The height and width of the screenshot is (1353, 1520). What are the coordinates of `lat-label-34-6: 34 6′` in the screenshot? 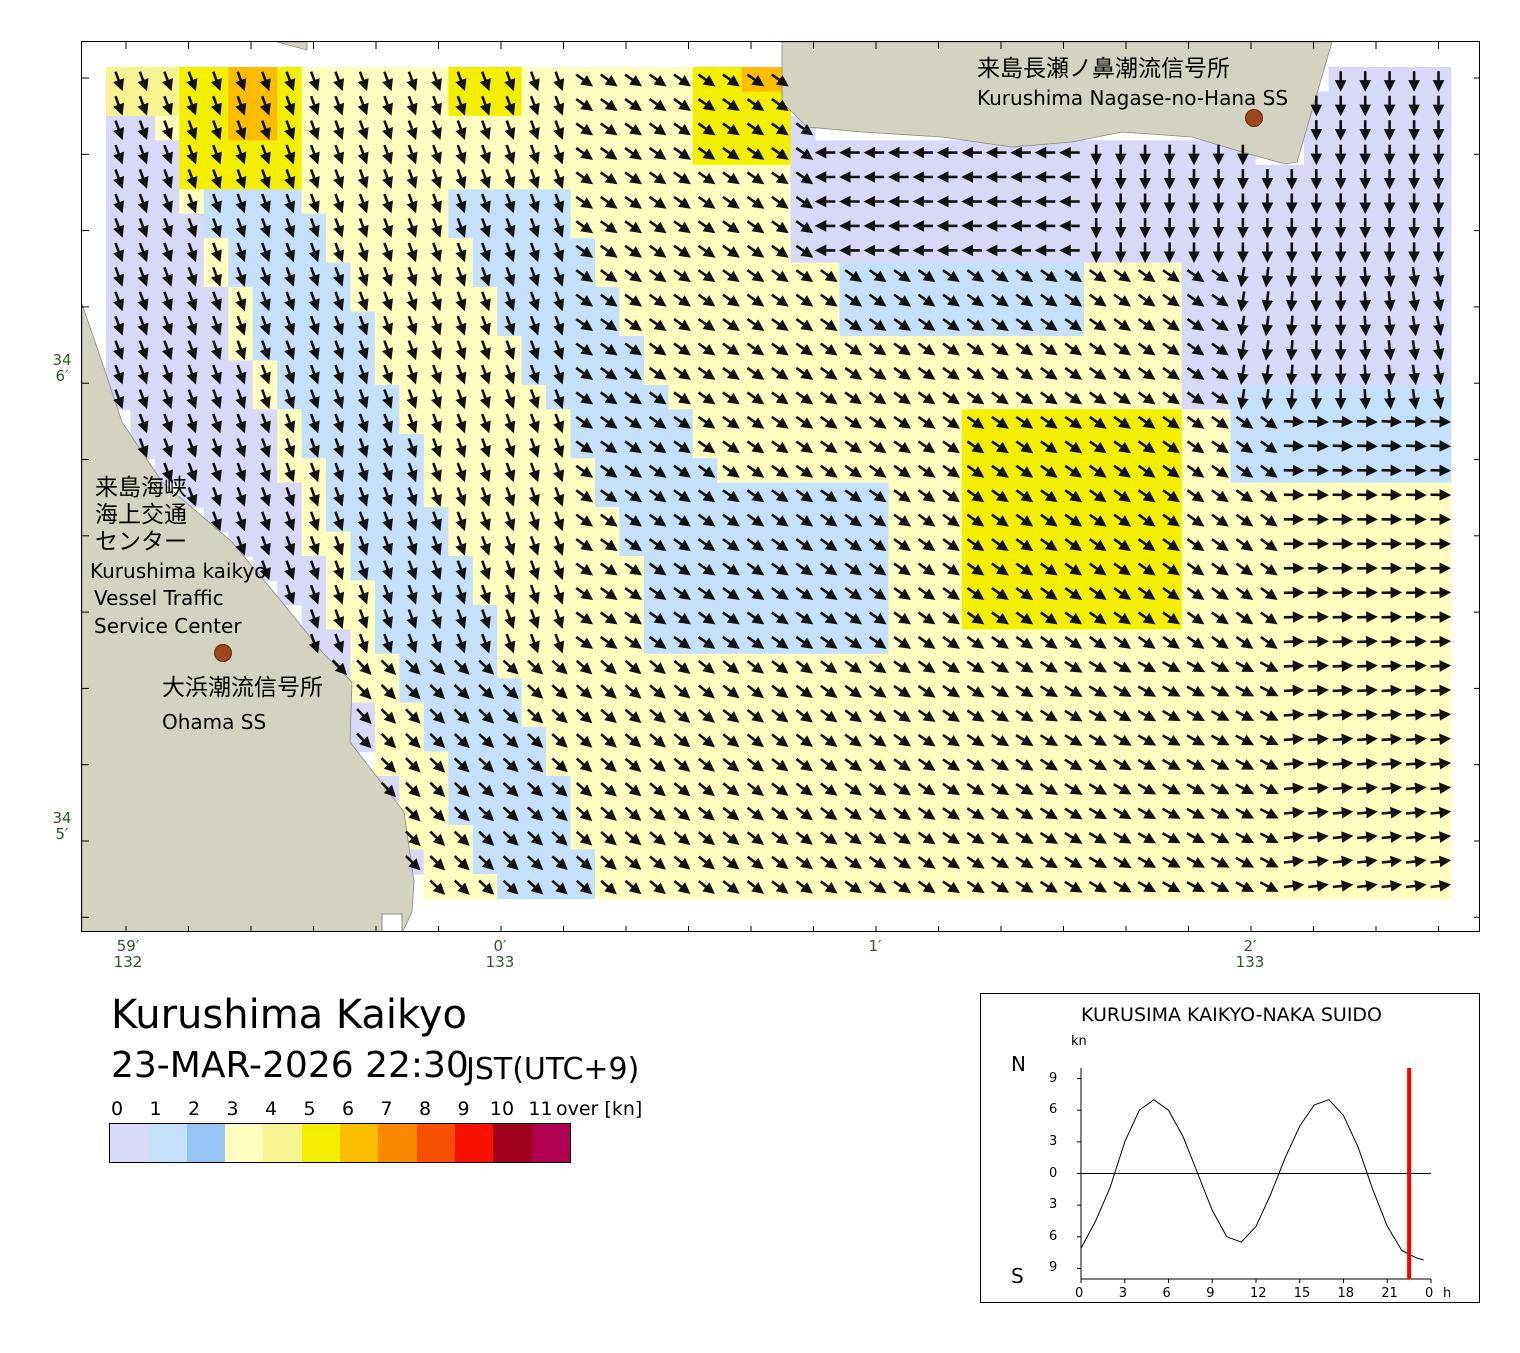 It's located at (62, 368).